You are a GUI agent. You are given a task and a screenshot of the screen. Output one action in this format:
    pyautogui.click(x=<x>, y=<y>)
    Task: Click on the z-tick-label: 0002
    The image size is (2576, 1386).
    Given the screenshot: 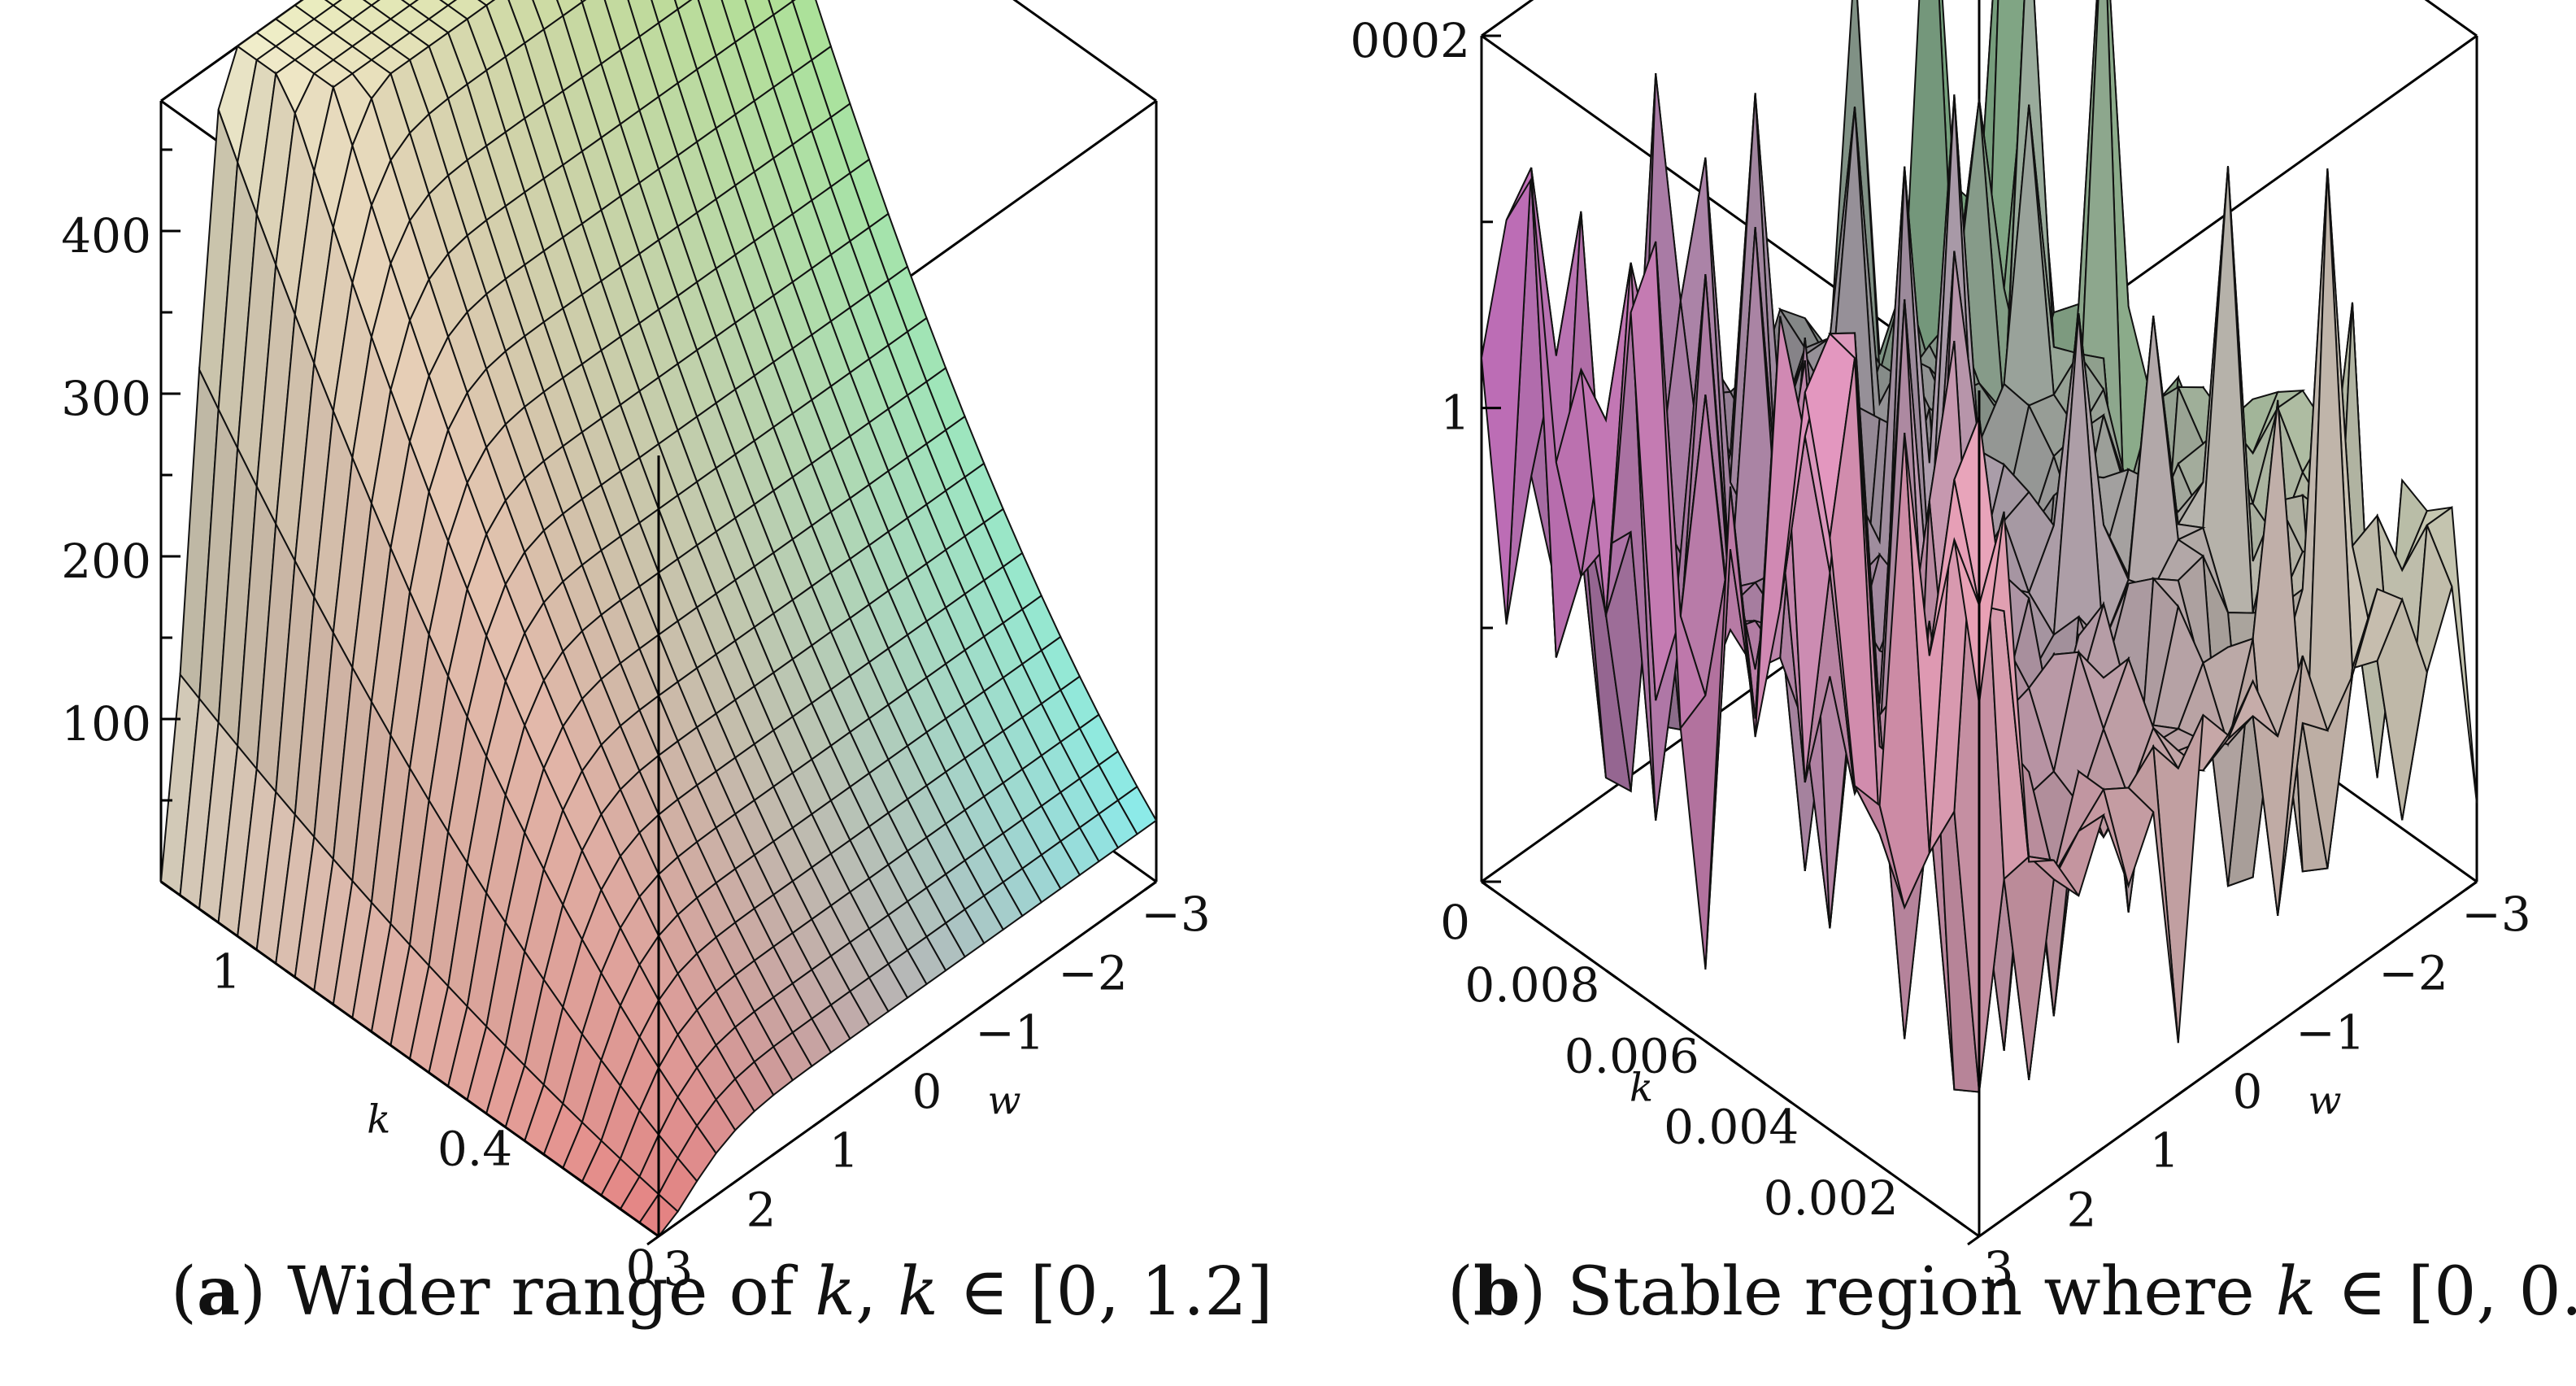 What is the action you would take?
    pyautogui.click(x=1410, y=40)
    